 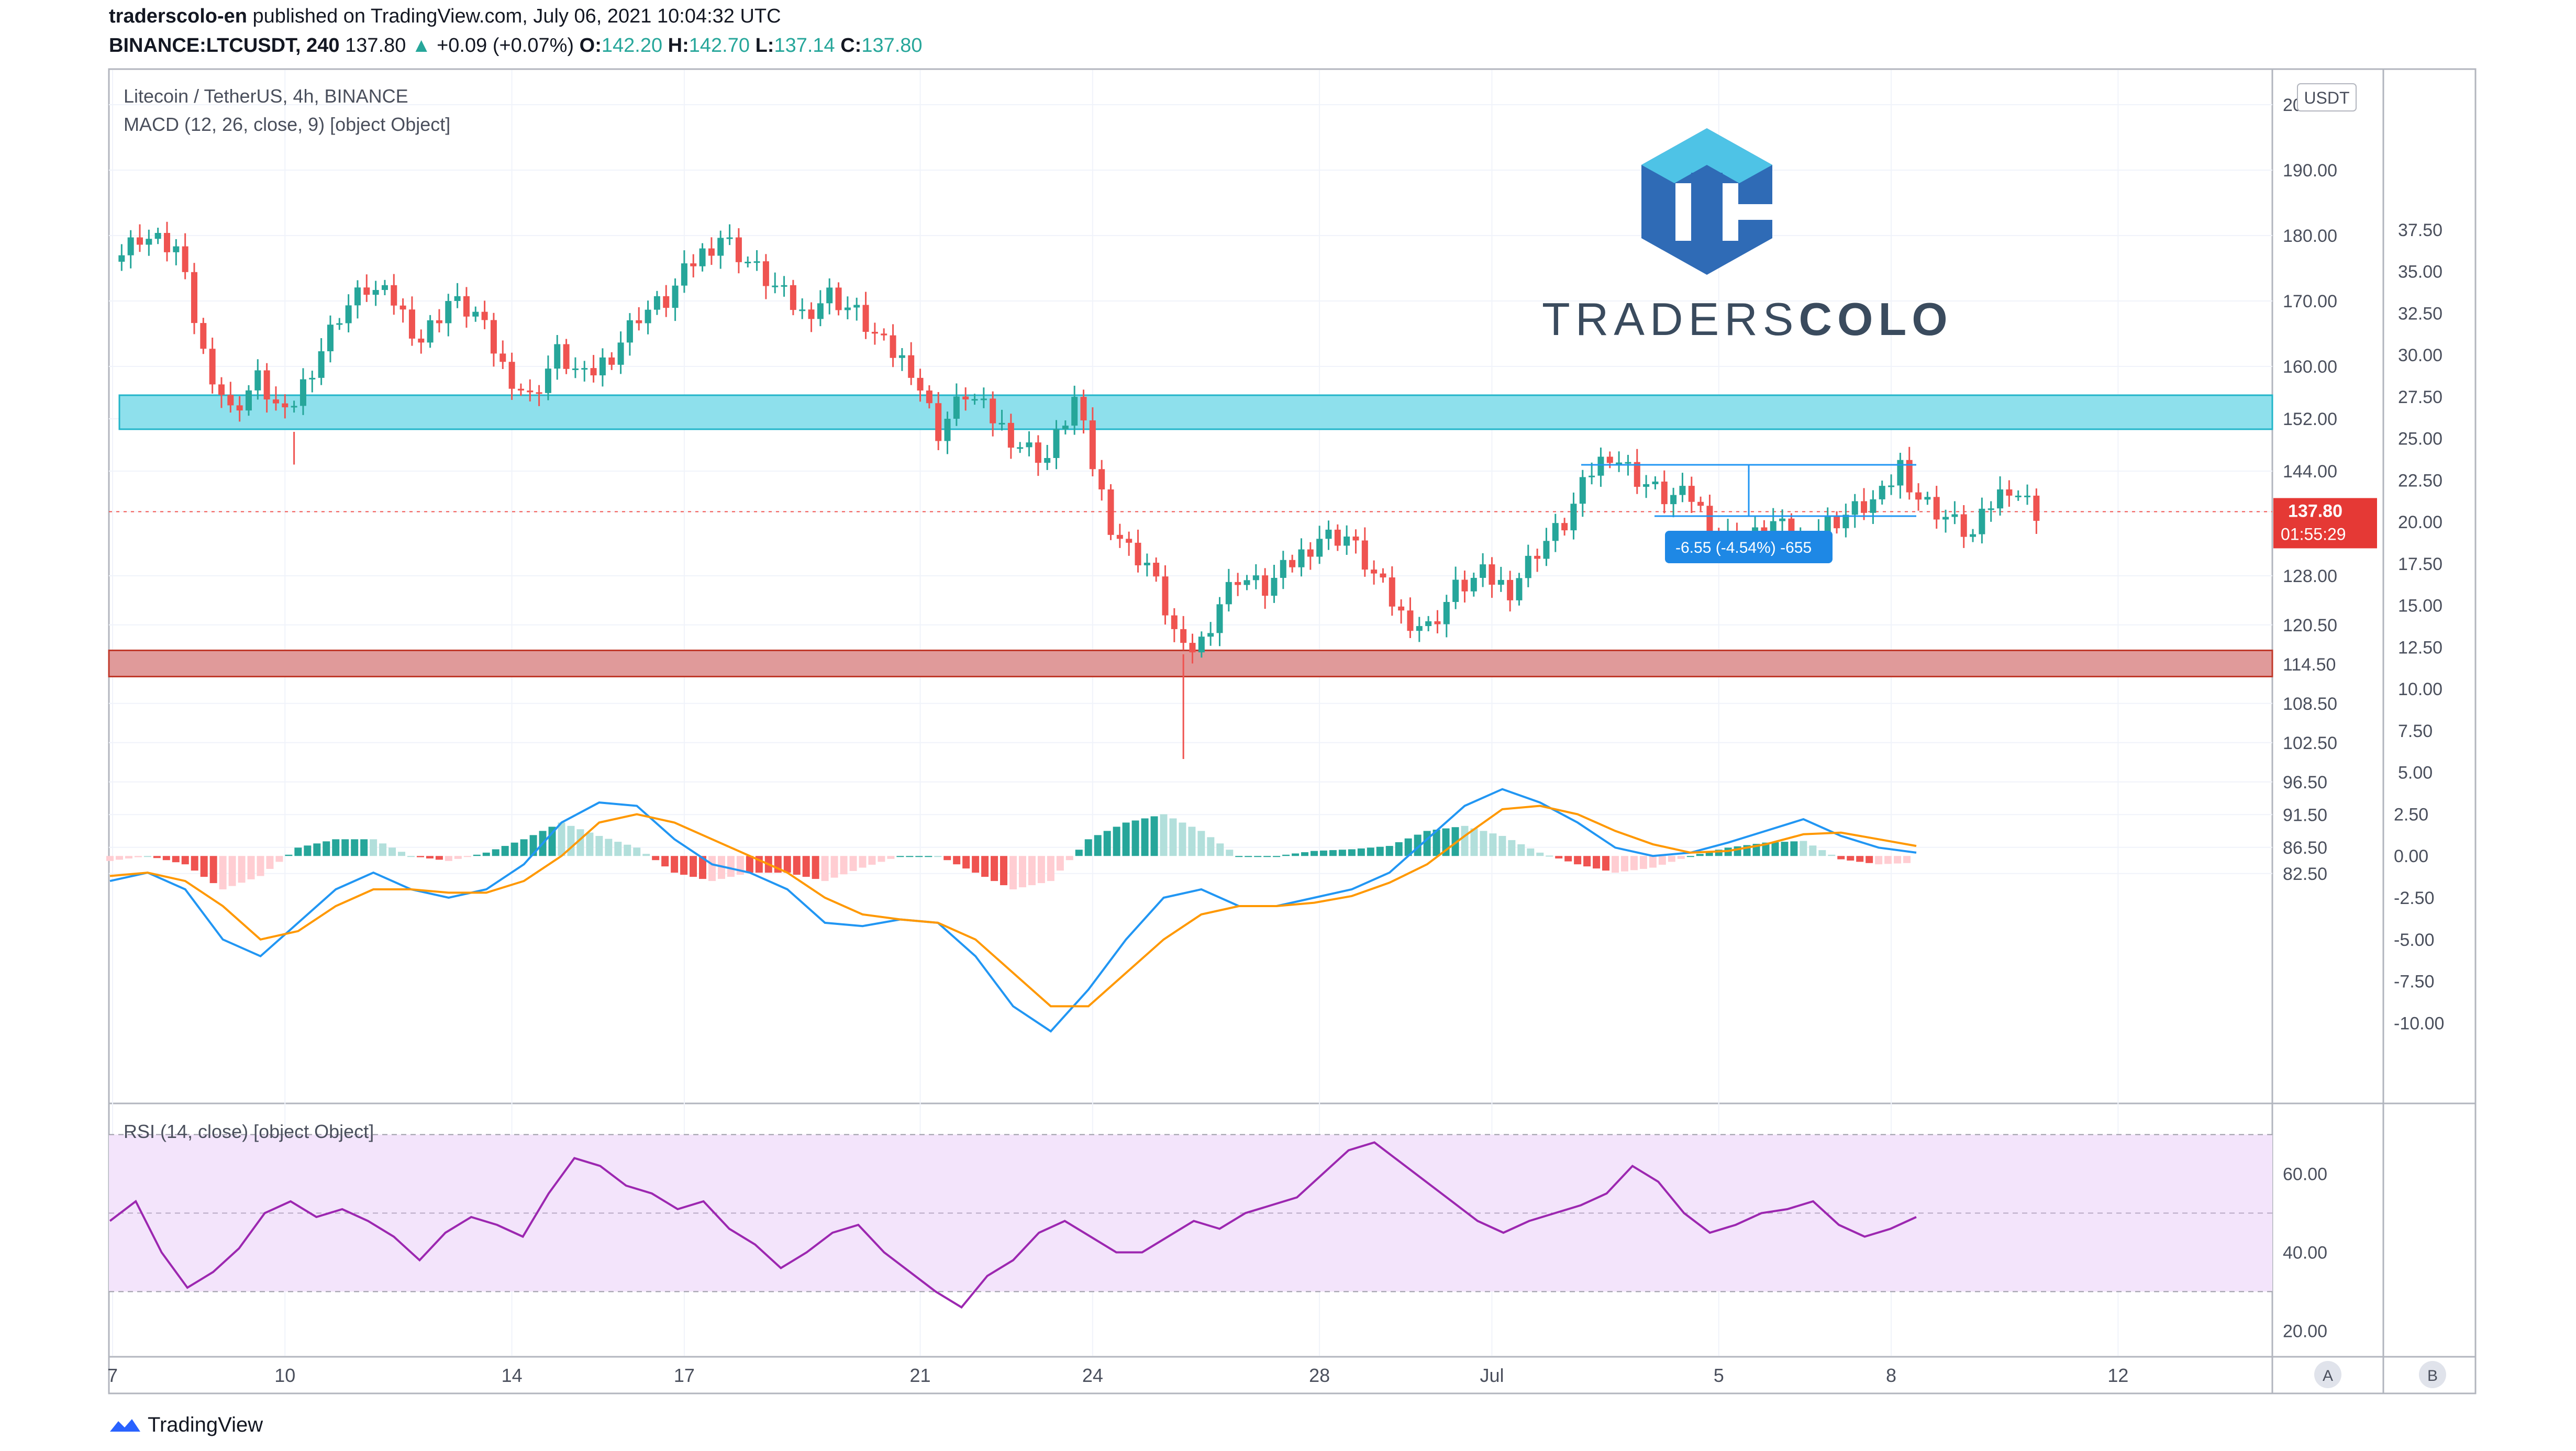 I want to click on log-scale-button, so click(x=2433, y=1375).